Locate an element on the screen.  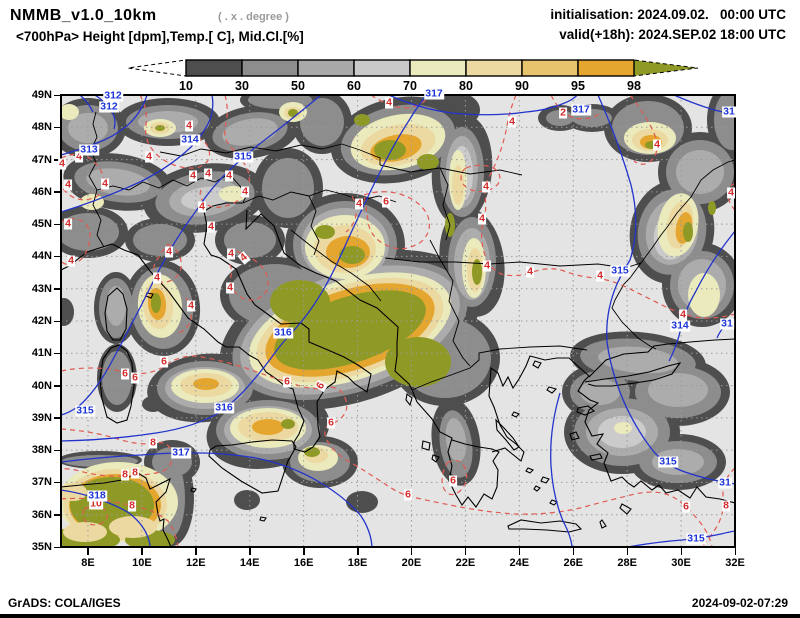
coast-blacksea is located at coordinates (661, 358).